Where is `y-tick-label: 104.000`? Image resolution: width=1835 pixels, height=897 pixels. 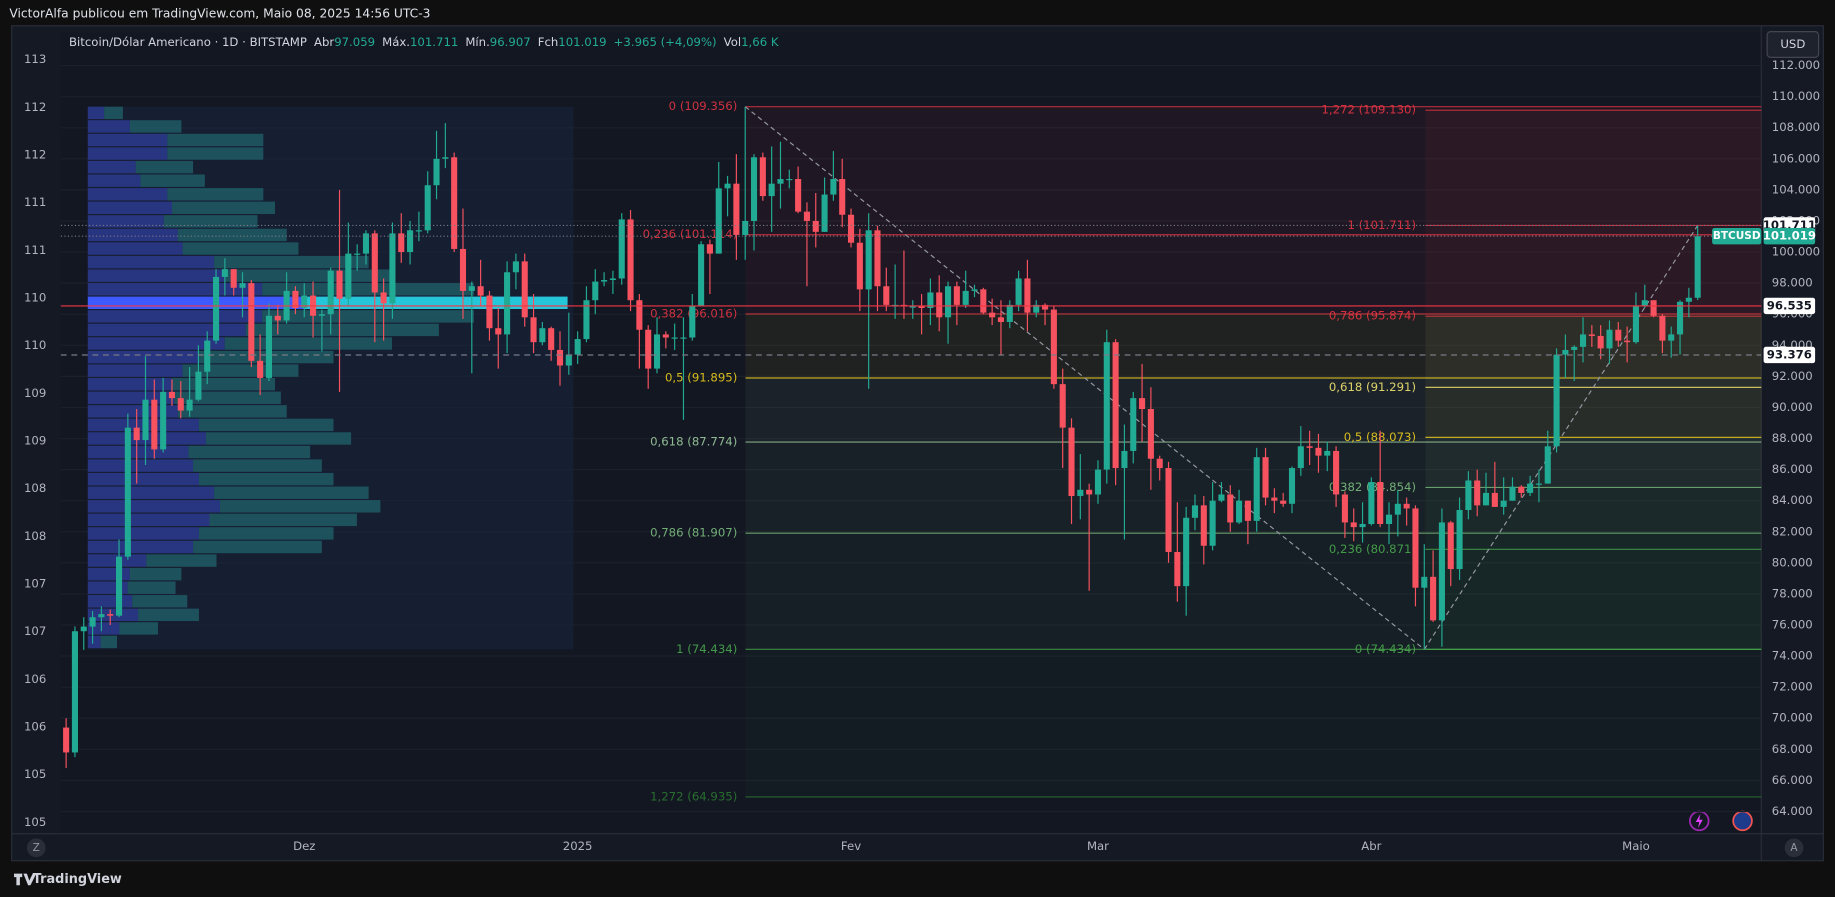
y-tick-label: 104.000 is located at coordinates (1796, 189).